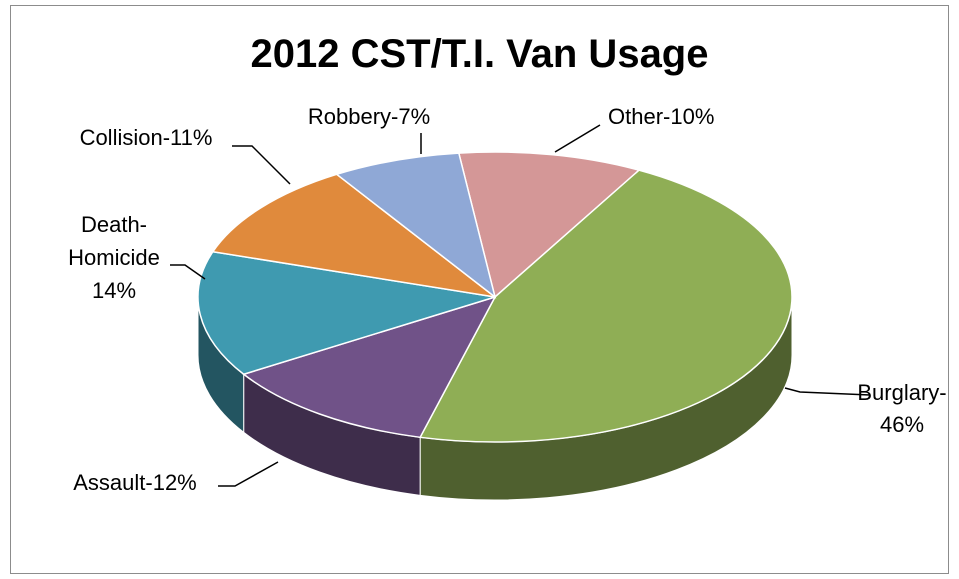 Image resolution: width=959 pixels, height=579 pixels. What do you see at coordinates (188, 272) in the screenshot?
I see `leader-line-death` at bounding box center [188, 272].